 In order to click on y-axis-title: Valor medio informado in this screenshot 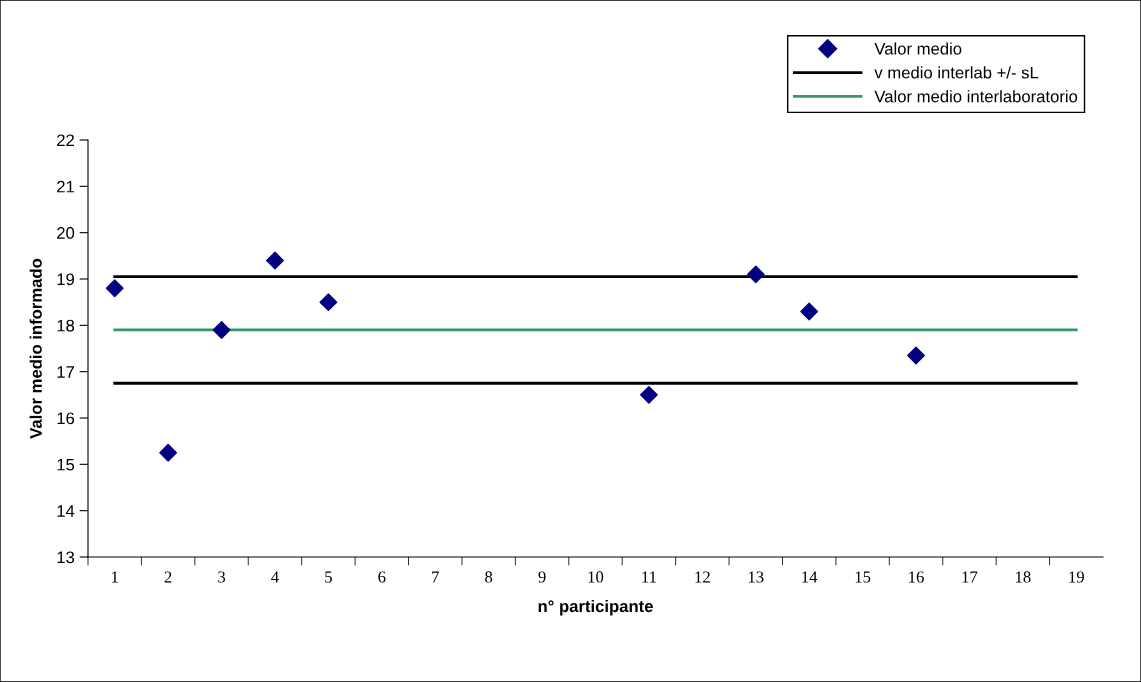, I will do `click(35, 348)`.